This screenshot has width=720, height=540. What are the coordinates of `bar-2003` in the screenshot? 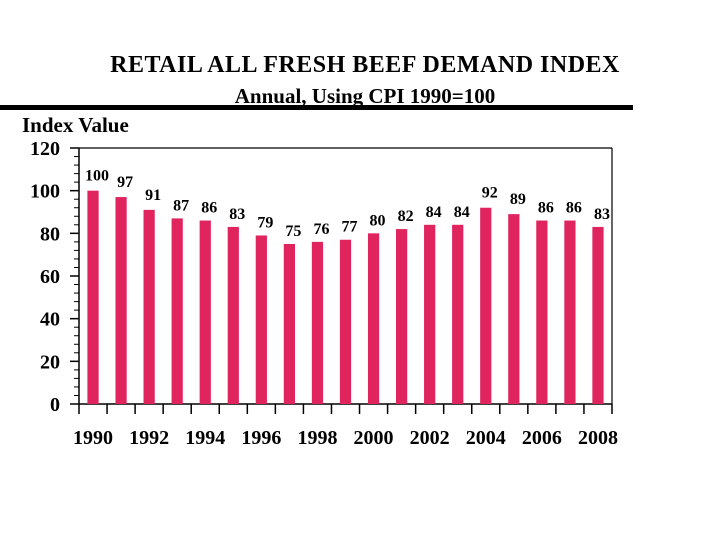 It's located at (458, 314).